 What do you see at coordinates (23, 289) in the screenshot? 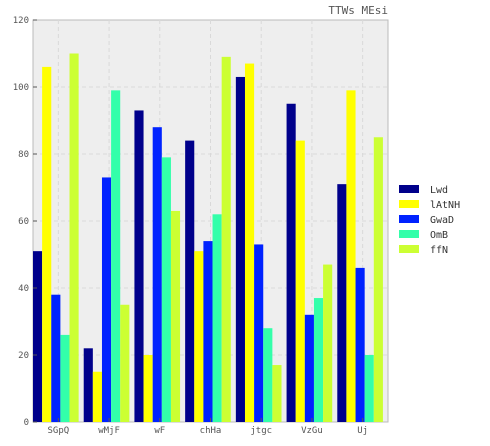
I see `y-tick-label: 40` at bounding box center [23, 289].